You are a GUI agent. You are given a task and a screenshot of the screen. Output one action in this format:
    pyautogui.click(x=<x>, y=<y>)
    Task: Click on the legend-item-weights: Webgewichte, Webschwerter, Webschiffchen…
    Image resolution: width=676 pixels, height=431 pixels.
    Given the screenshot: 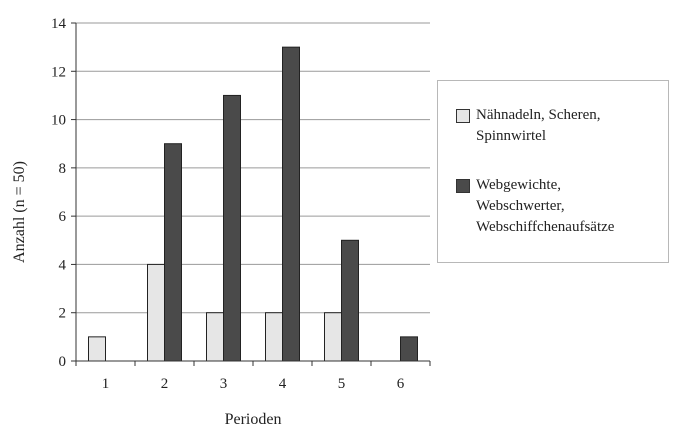 What is the action you would take?
    pyautogui.click(x=535, y=206)
    